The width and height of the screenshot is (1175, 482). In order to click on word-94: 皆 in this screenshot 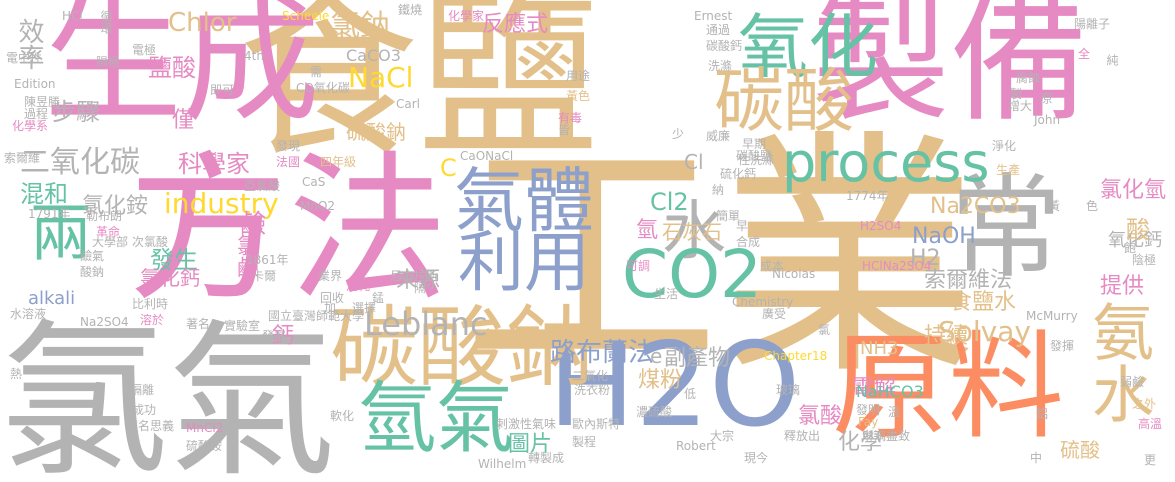, I will do `click(564, 130)`.